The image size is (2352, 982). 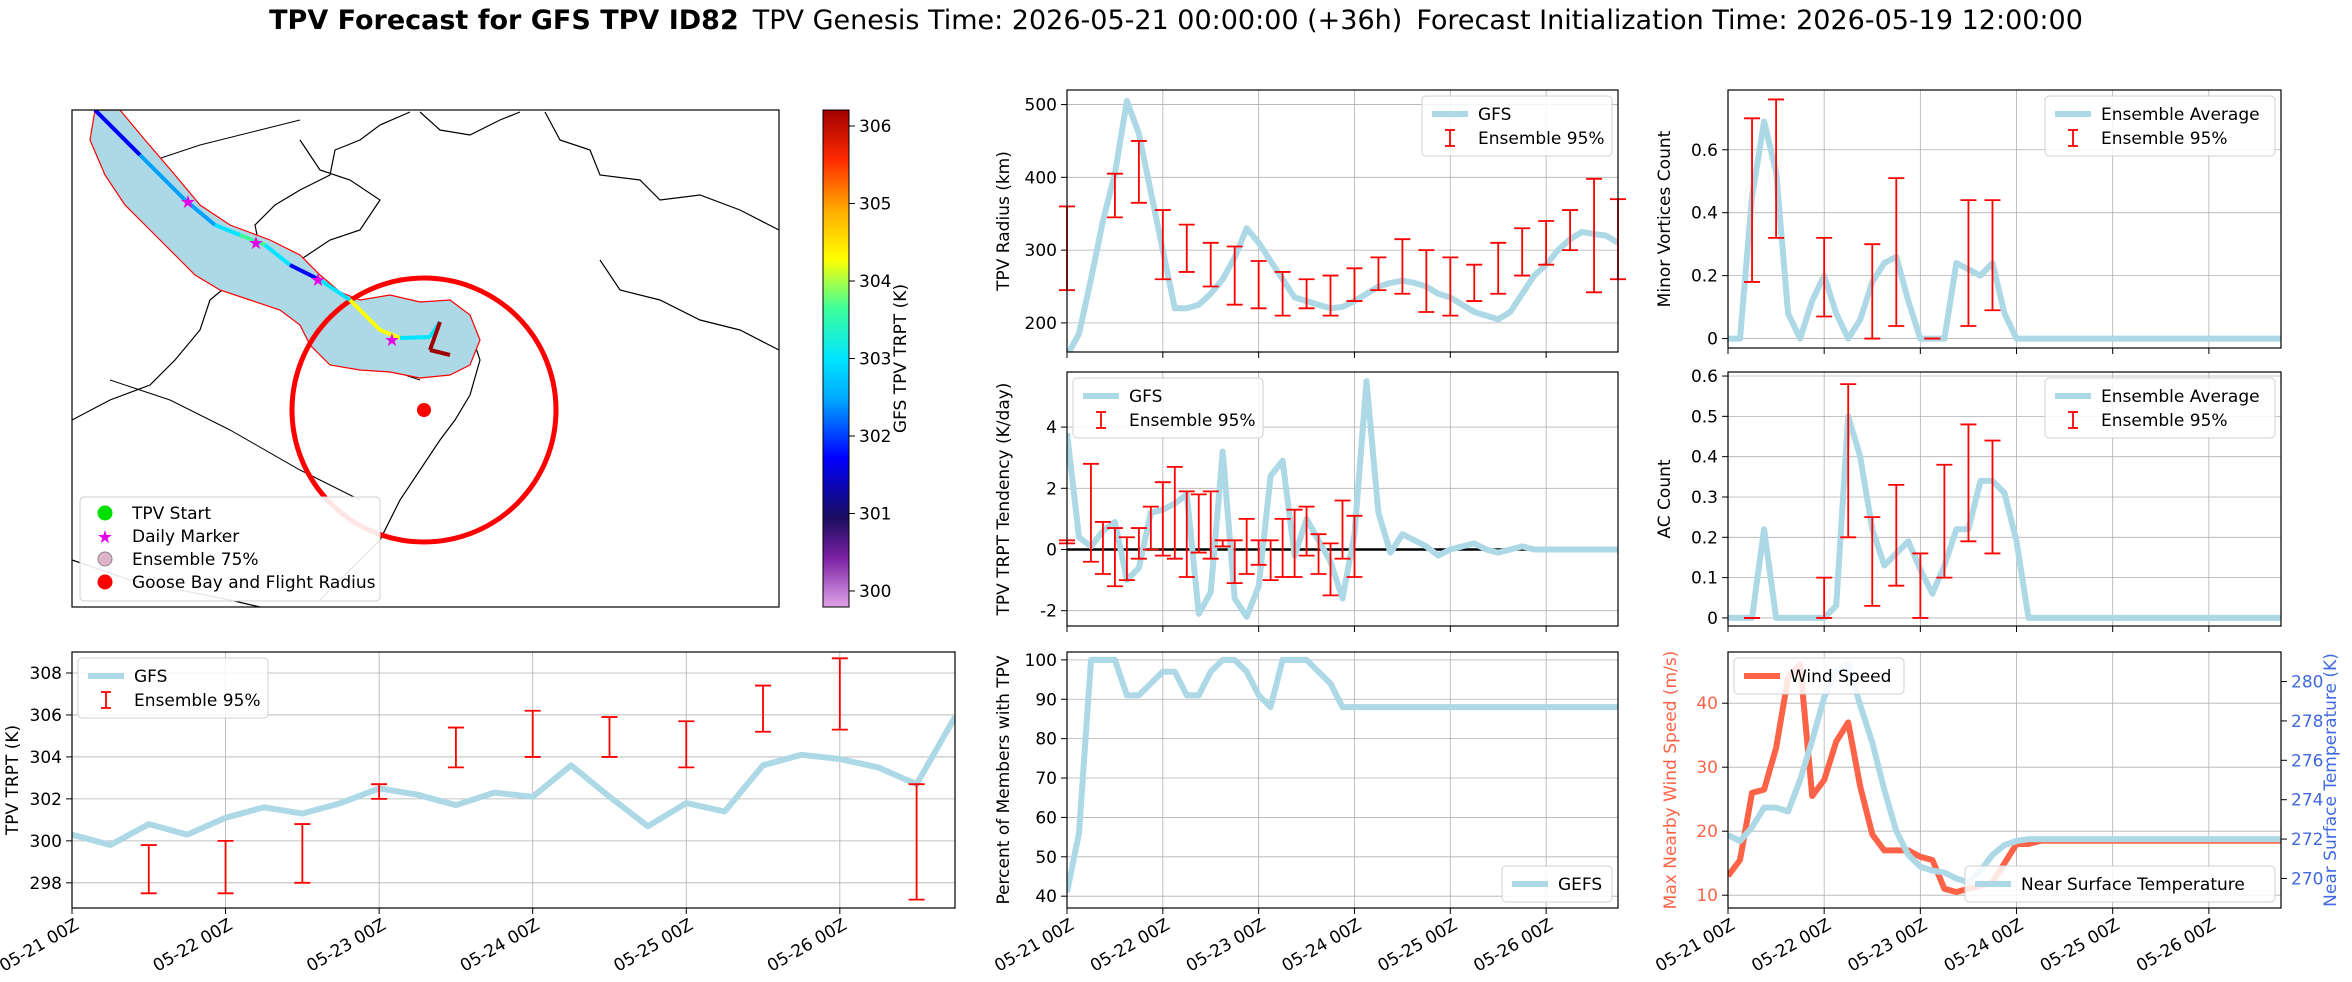 I want to click on colorbar-label: GFS TPV TRPT (K), so click(x=901, y=358).